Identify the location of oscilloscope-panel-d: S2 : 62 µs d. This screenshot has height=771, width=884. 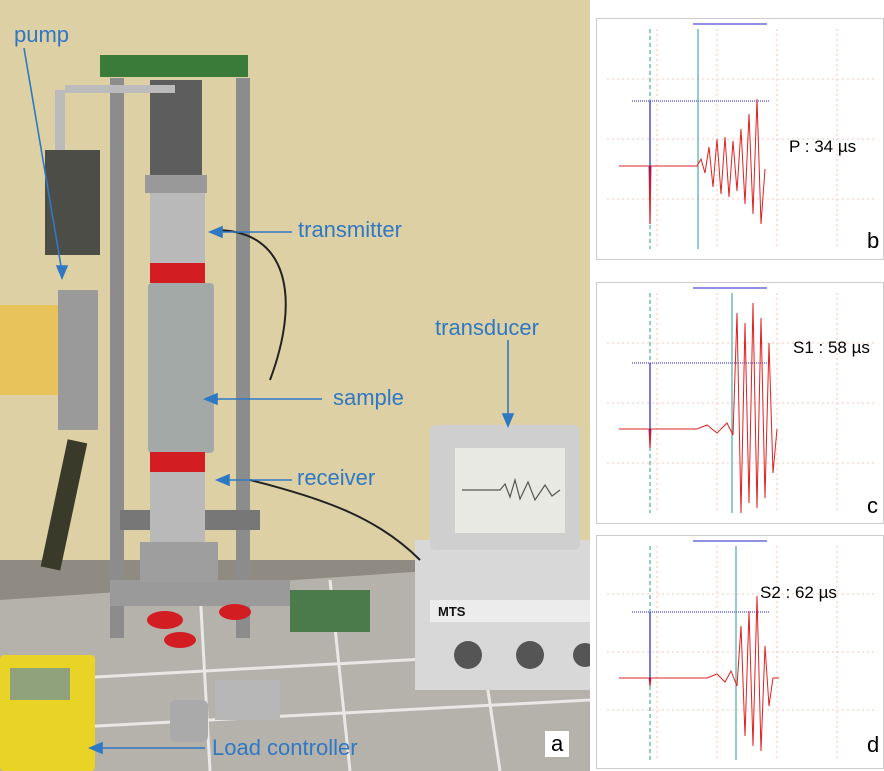
(740, 652).